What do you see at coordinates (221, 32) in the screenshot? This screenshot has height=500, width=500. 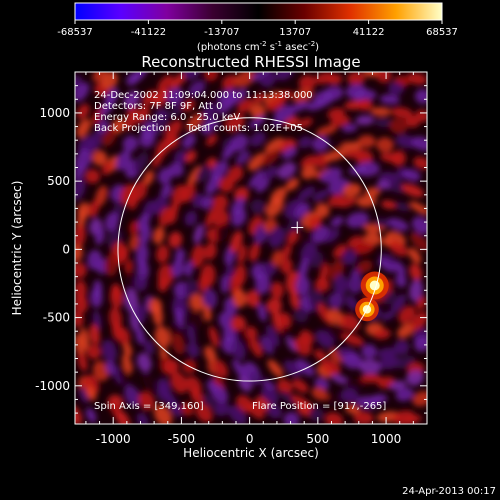 I see `colorbar-tick-label: -13707` at bounding box center [221, 32].